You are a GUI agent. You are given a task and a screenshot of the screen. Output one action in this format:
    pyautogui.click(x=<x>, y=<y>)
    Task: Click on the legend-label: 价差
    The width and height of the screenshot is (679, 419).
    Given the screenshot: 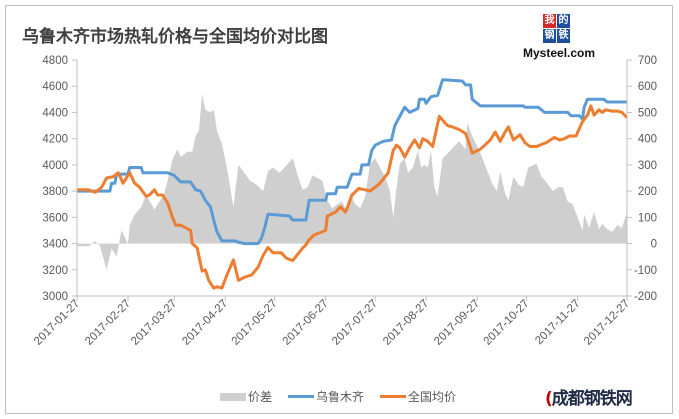 What is the action you would take?
    pyautogui.click(x=260, y=397)
    